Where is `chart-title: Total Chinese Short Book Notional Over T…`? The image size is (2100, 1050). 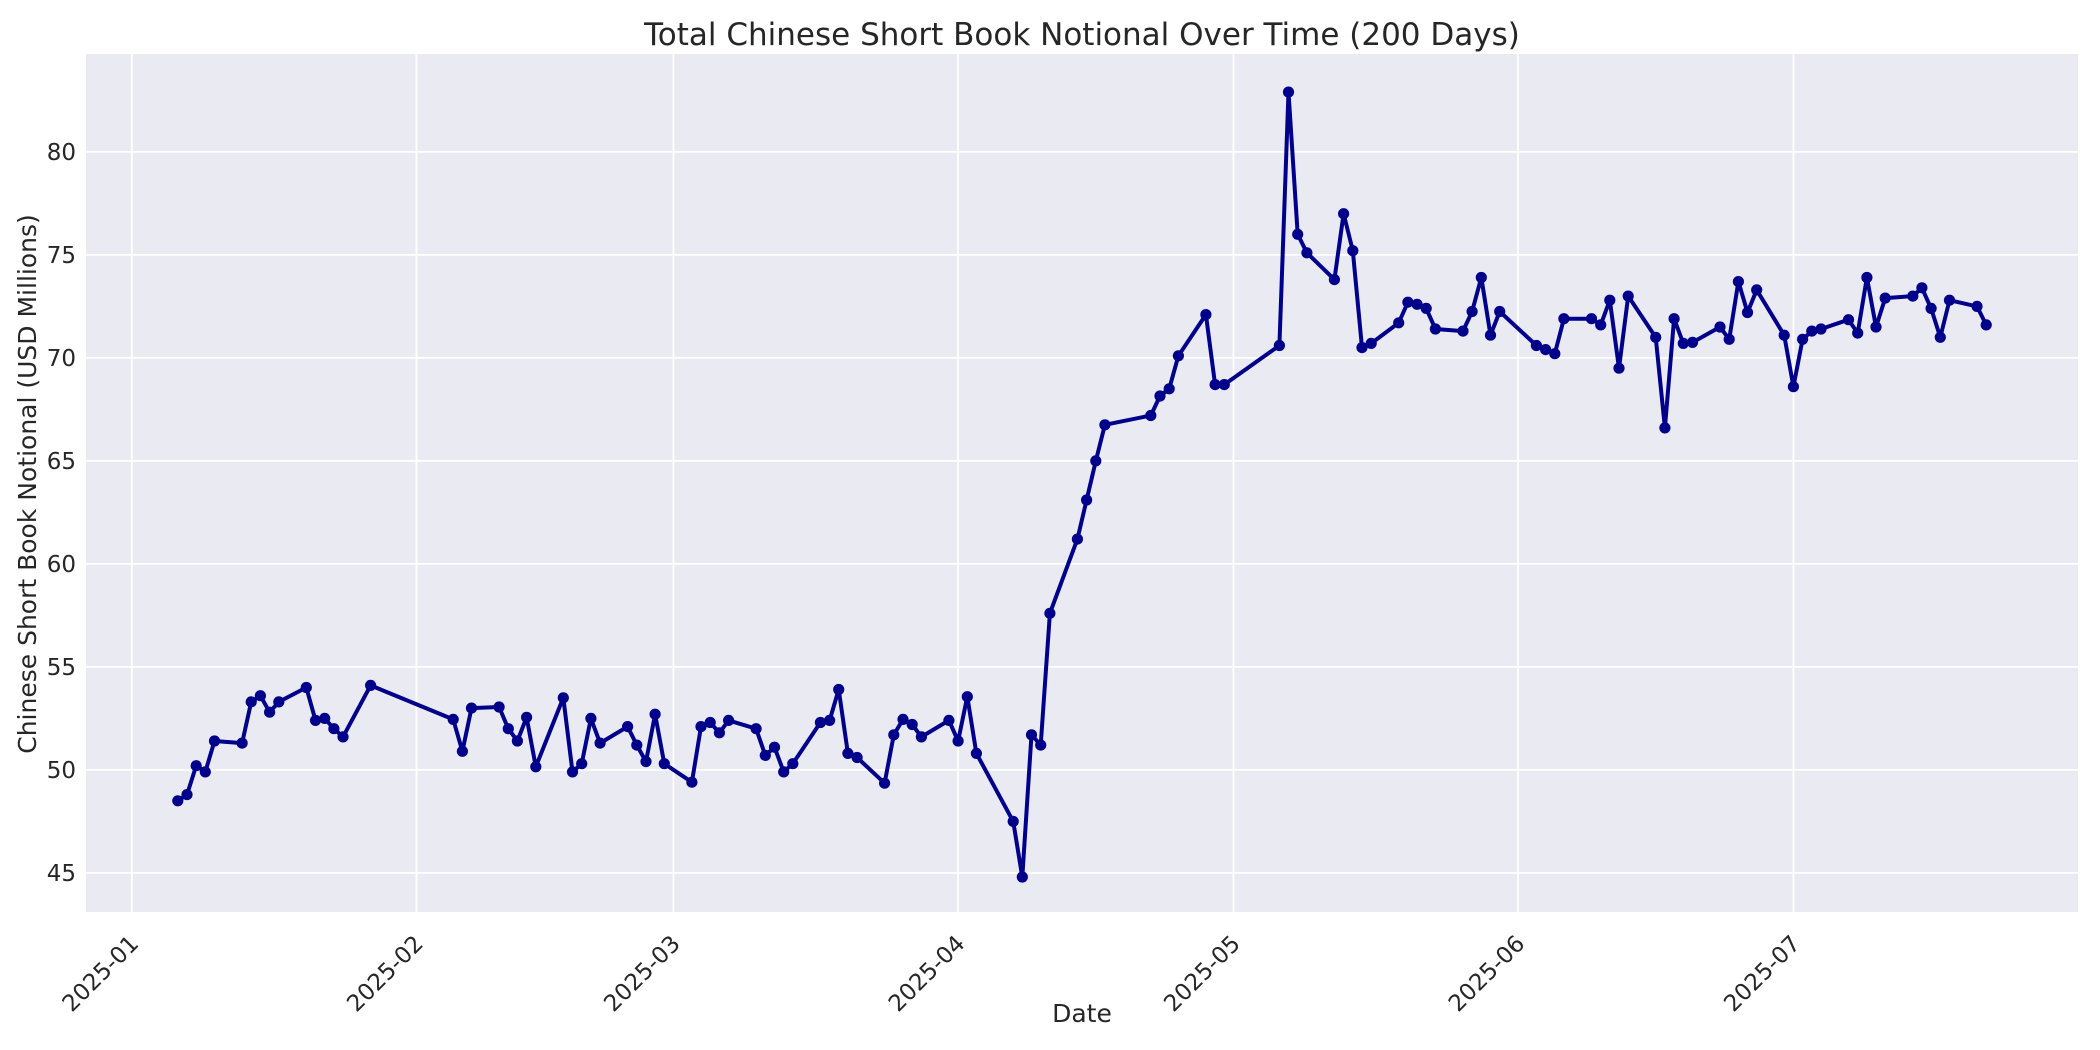 chart-title: Total Chinese Short Book Notional Over T… is located at coordinates (1081, 35).